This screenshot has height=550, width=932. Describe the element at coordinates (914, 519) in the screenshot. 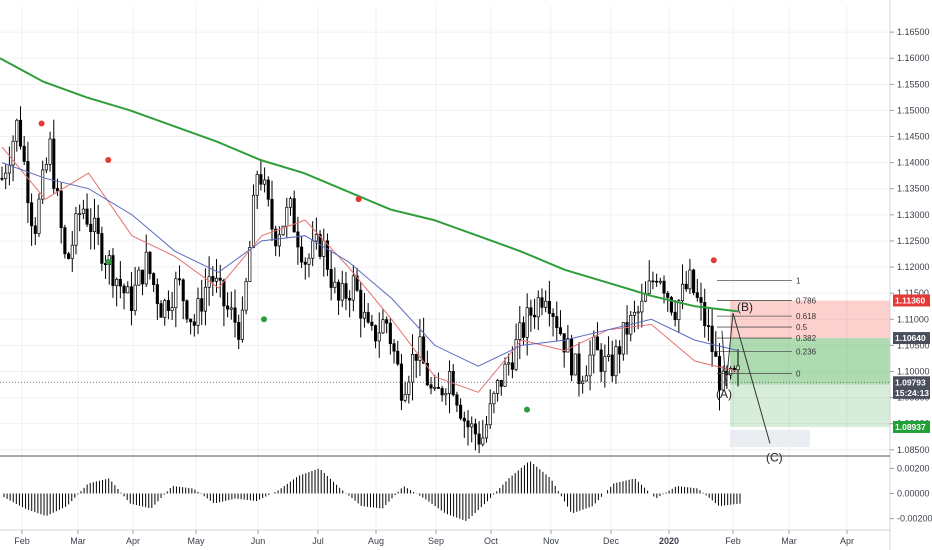

I see `sub-tick-label: -0.00200` at that location.